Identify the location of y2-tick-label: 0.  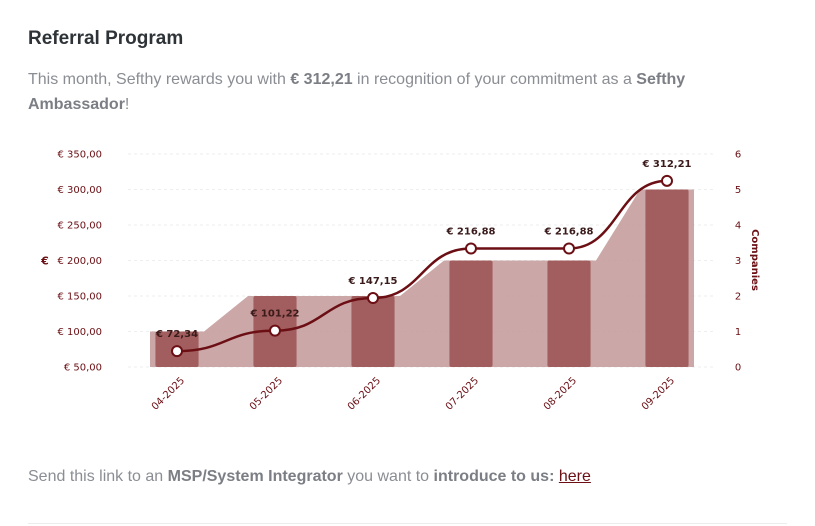
(738, 368).